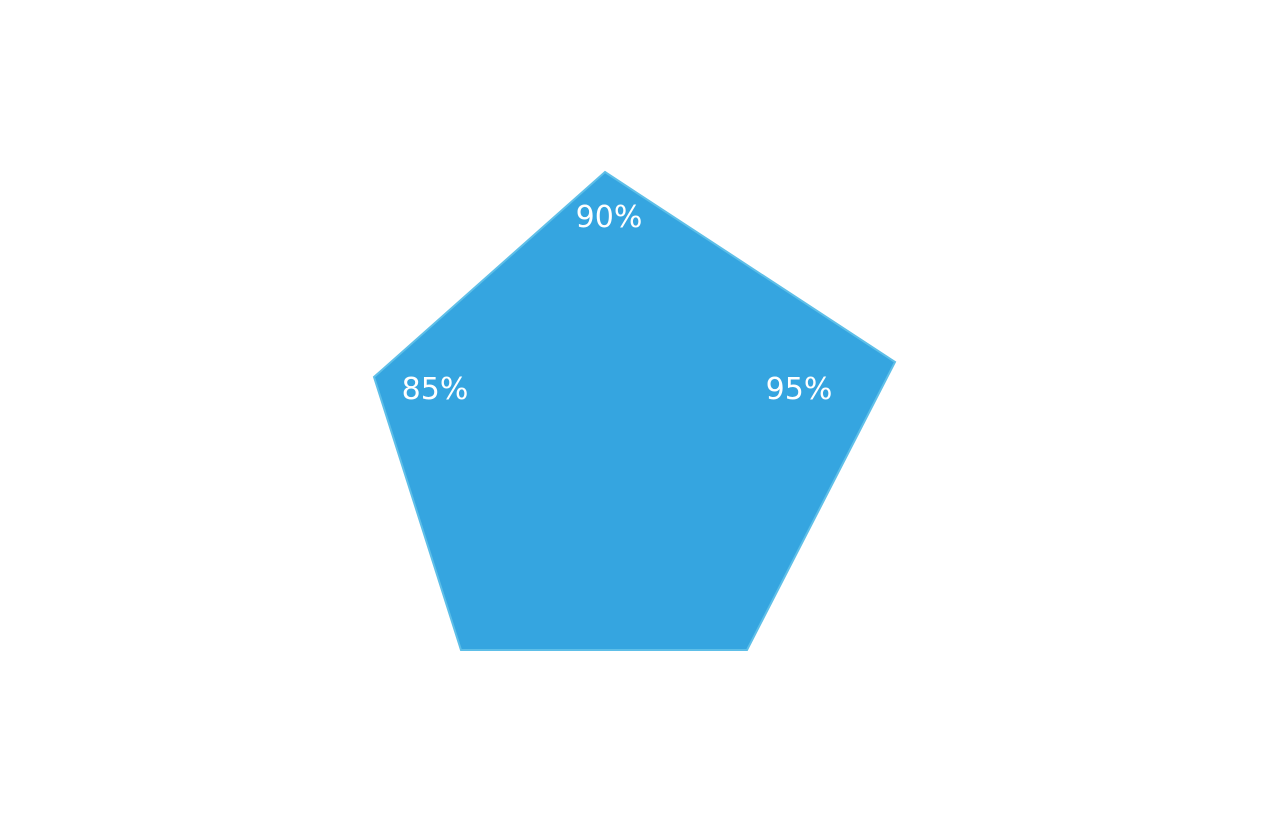 This screenshot has width=1278, height=836. Describe the element at coordinates (435, 389) in the screenshot. I see `data-label-left: 85%` at that location.